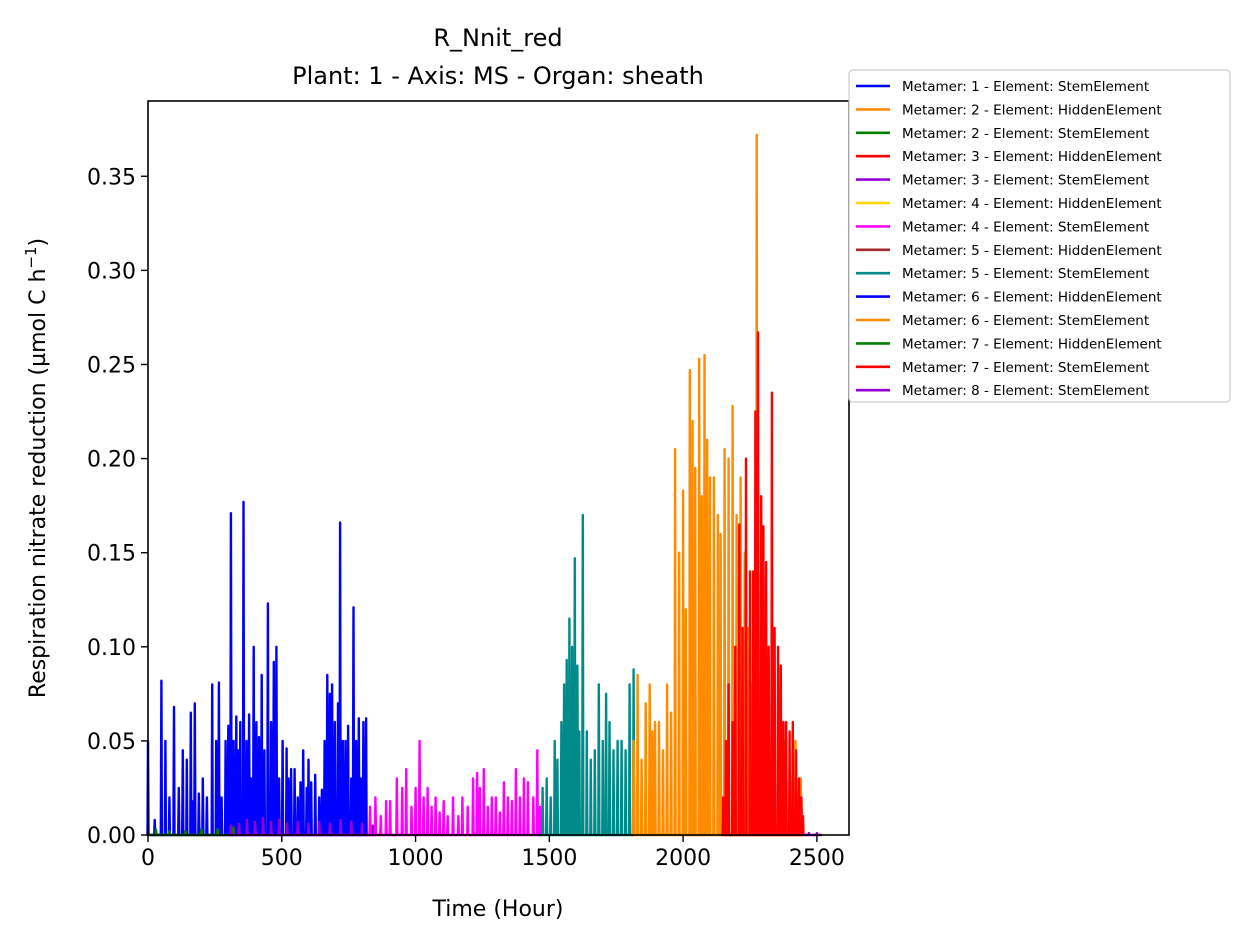 This screenshot has height=943, width=1250. I want to click on legend-item: Metamer: 1 - Element: StemElement, so click(1002, 87).